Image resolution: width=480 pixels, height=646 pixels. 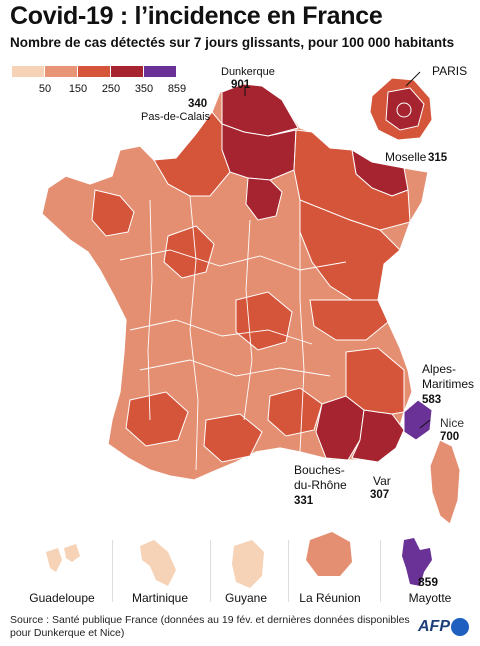 What do you see at coordinates (160, 598) in the screenshot?
I see `martinique-label: Martinique` at bounding box center [160, 598].